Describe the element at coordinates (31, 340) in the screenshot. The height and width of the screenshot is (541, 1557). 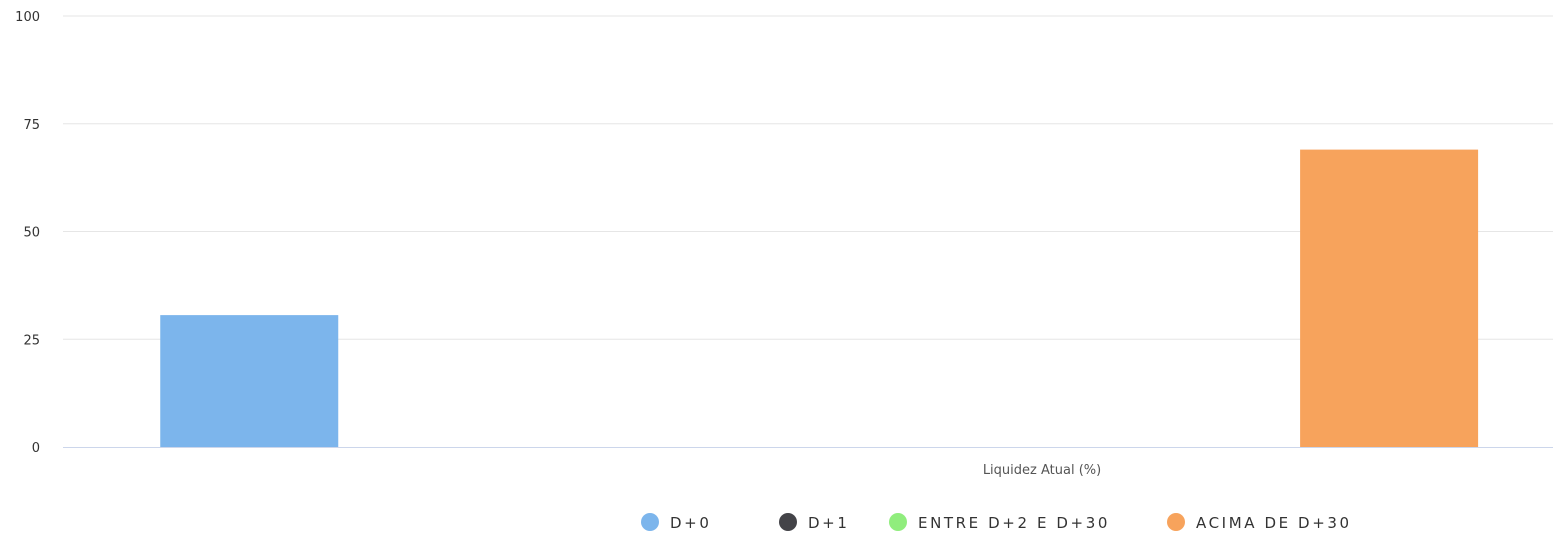
I see `y-tick-label: 25` at that location.